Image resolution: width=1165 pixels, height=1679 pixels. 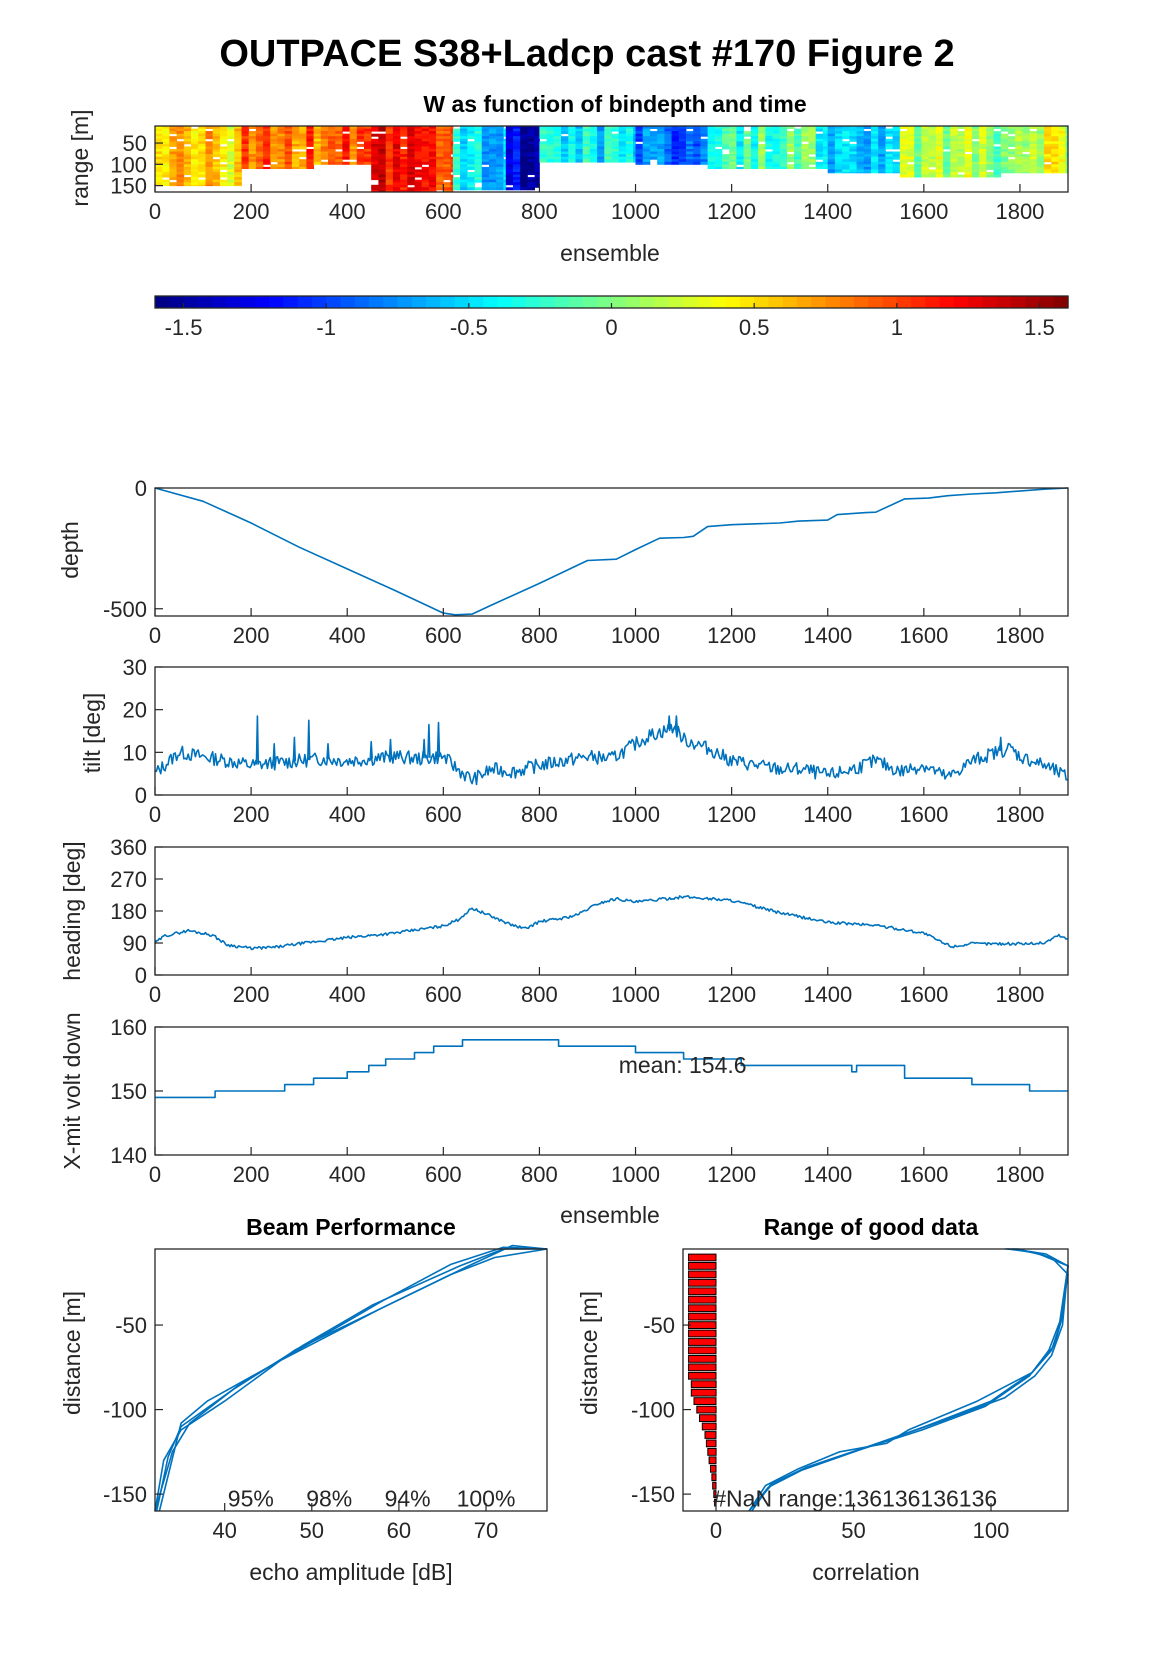 I want to click on range-ytick-label: -50, so click(x=659, y=1325).